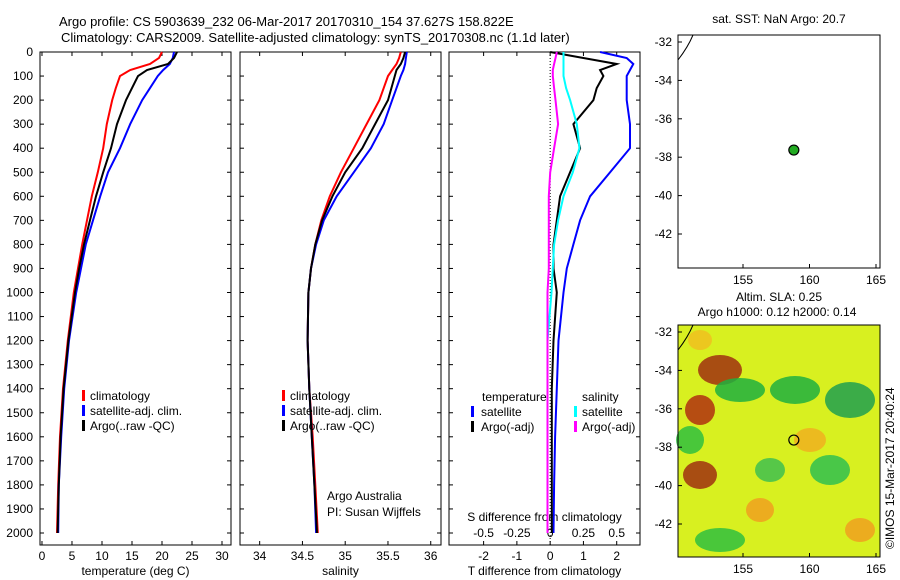  Describe the element at coordinates (132, 556) in the screenshot. I see `x-tick-label: 15` at that location.